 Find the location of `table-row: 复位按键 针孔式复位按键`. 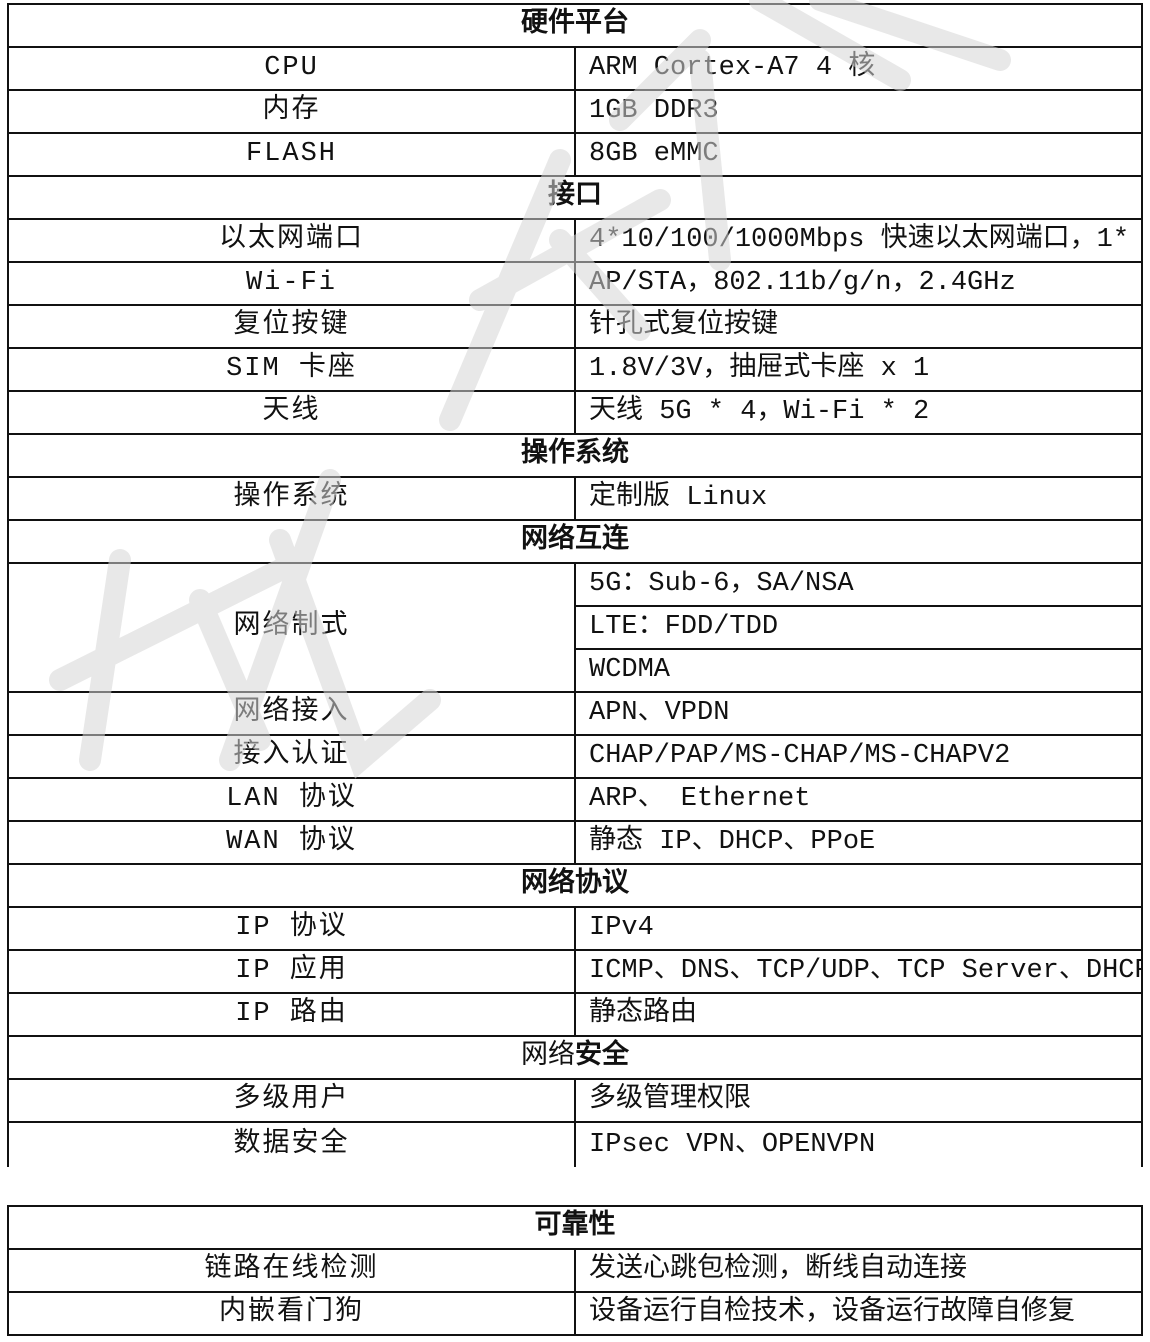

table-row: 复位按键 针孔式复位按键 is located at coordinates (575, 326).